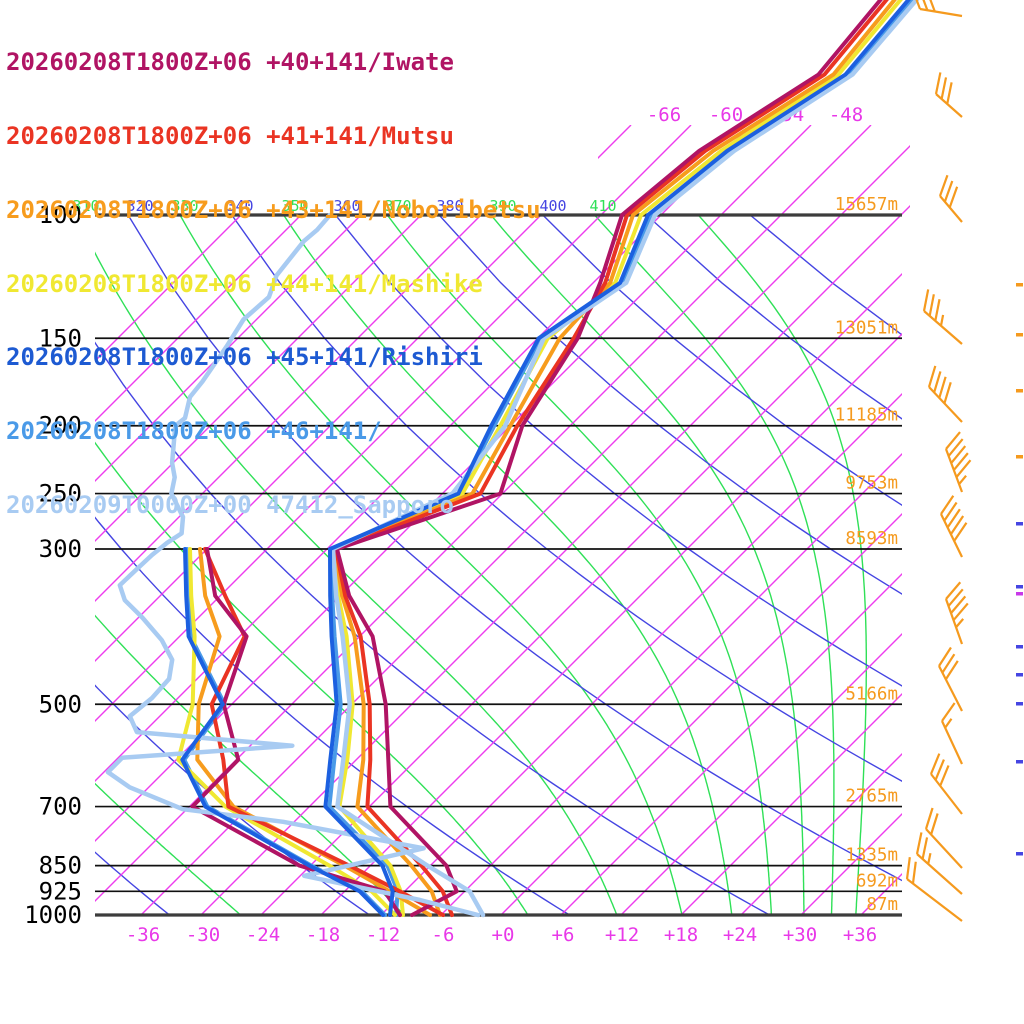 The width and height of the screenshot is (1024, 1024). What do you see at coordinates (273, 209) in the screenshot?
I see `legend-line-noboribetsu: 20260208T1800Z+06 +43+141/Noboribetsu` at bounding box center [273, 209].